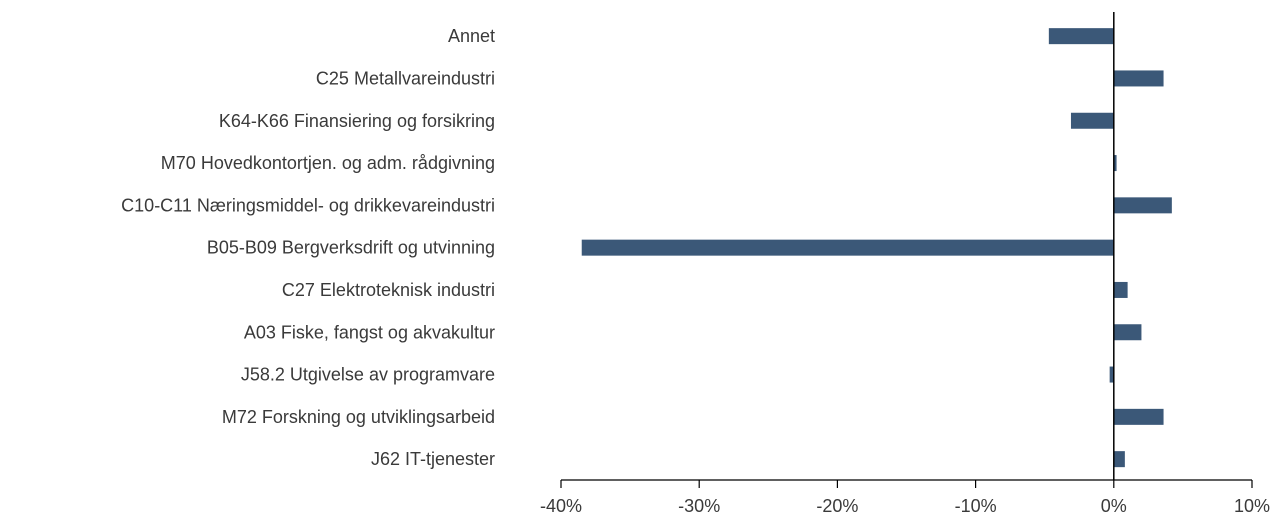  What do you see at coordinates (699, 506) in the screenshot?
I see `x-tick-label: -30%` at bounding box center [699, 506].